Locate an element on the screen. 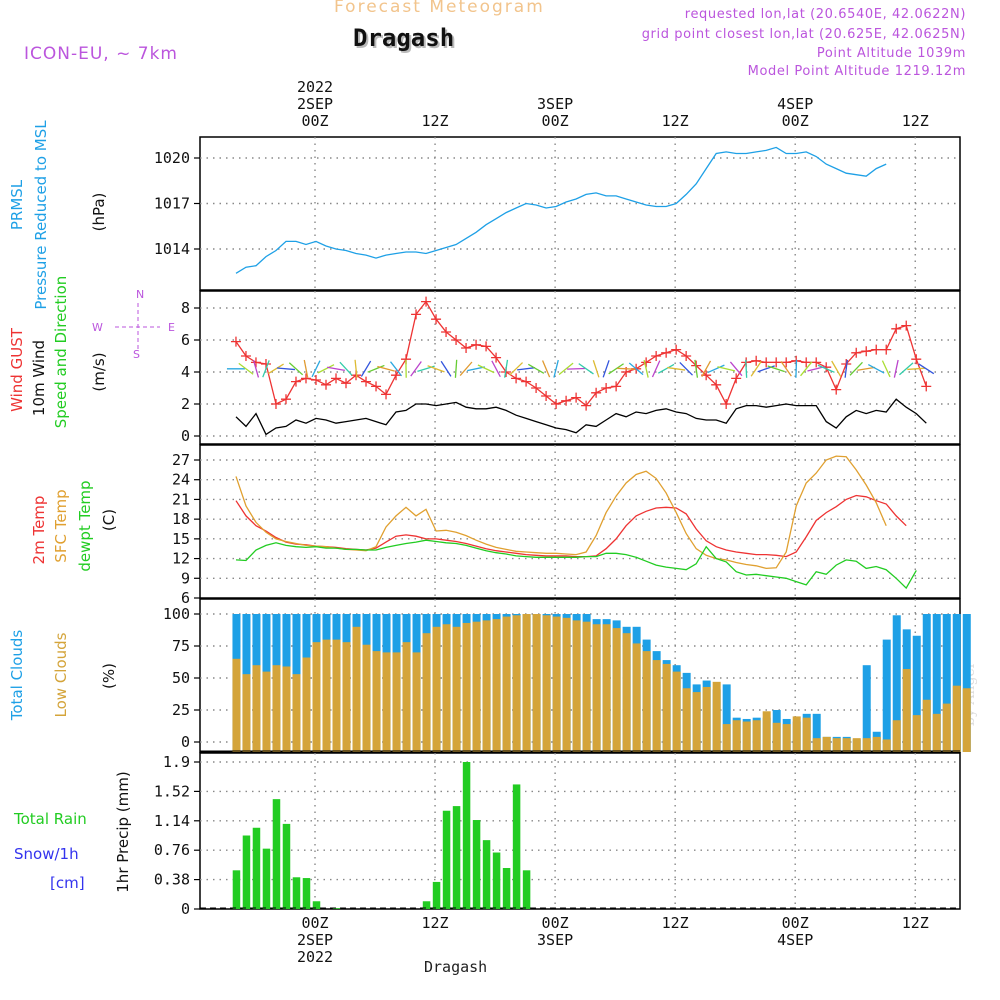 The image size is (1000, 1000). footer-location: Dragash is located at coordinates (456, 967).